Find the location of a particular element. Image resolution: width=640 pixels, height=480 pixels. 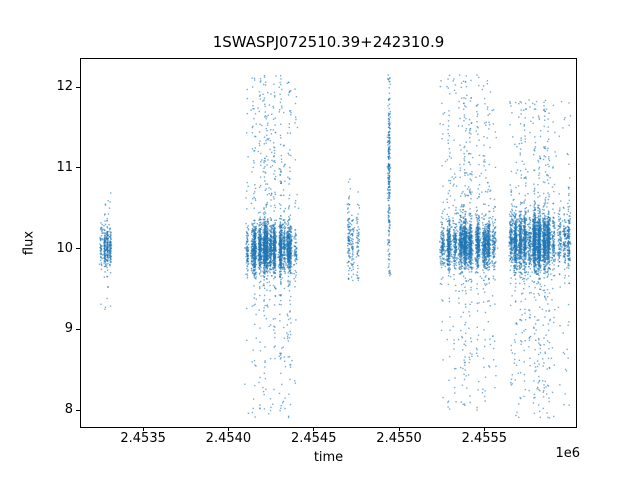

x-tick-label: 2.4540 is located at coordinates (228, 438).